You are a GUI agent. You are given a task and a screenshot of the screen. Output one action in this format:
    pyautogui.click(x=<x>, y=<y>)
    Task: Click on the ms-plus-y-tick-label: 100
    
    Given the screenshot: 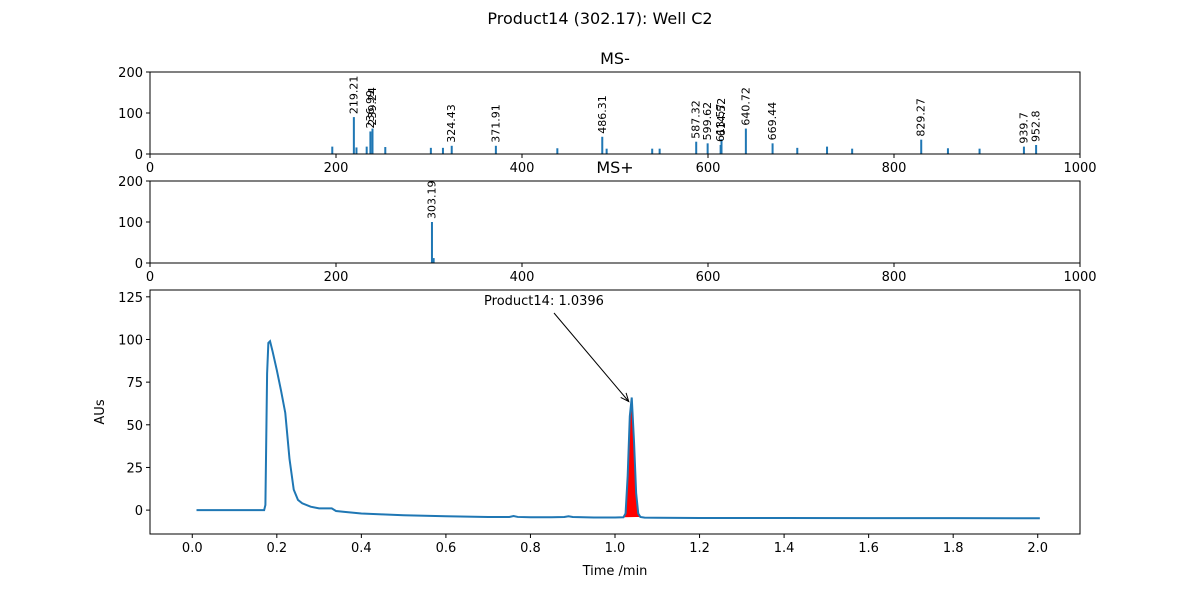 What is the action you would take?
    pyautogui.click(x=130, y=223)
    